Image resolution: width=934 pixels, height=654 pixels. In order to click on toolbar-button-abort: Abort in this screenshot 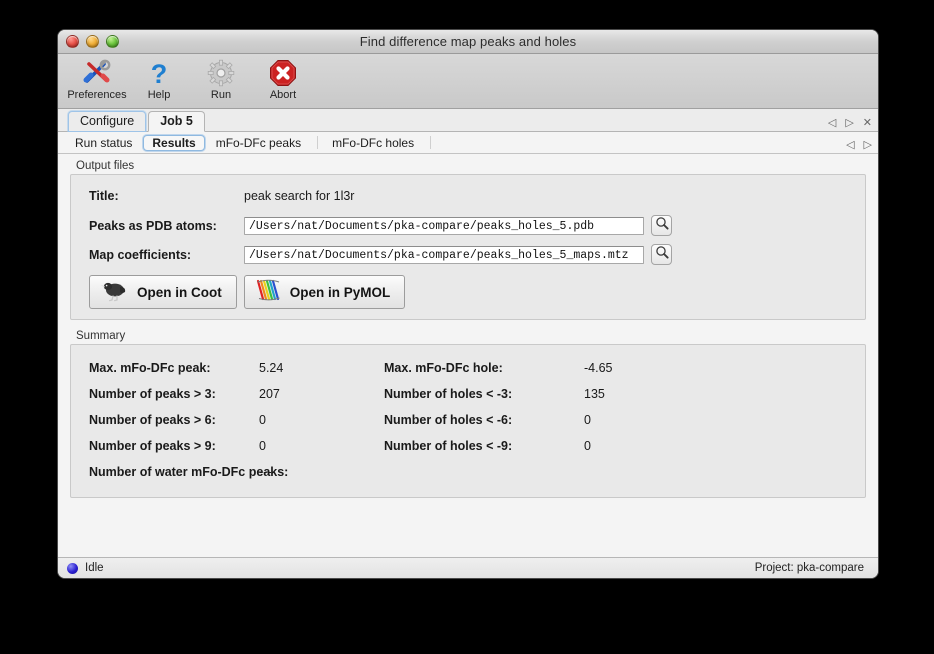, I will do `click(283, 78)`.